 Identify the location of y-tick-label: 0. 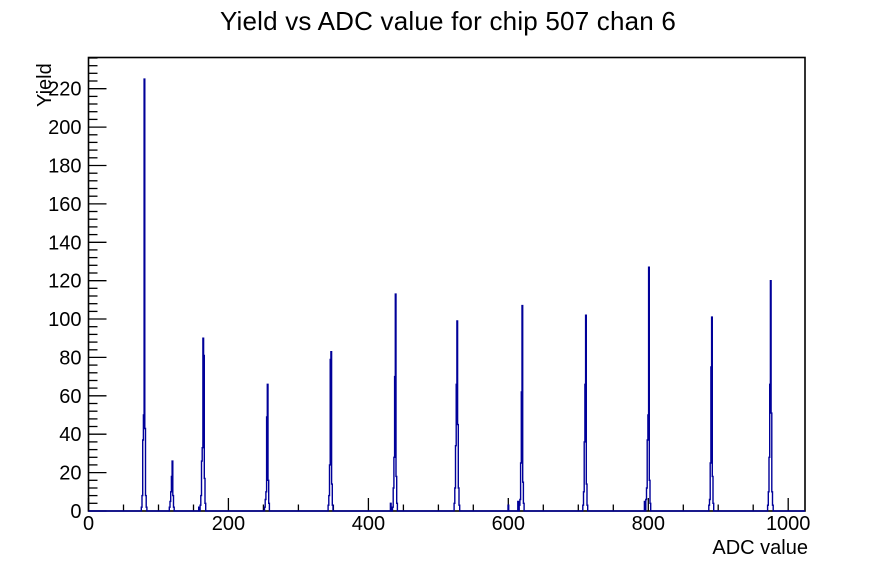
(75, 512).